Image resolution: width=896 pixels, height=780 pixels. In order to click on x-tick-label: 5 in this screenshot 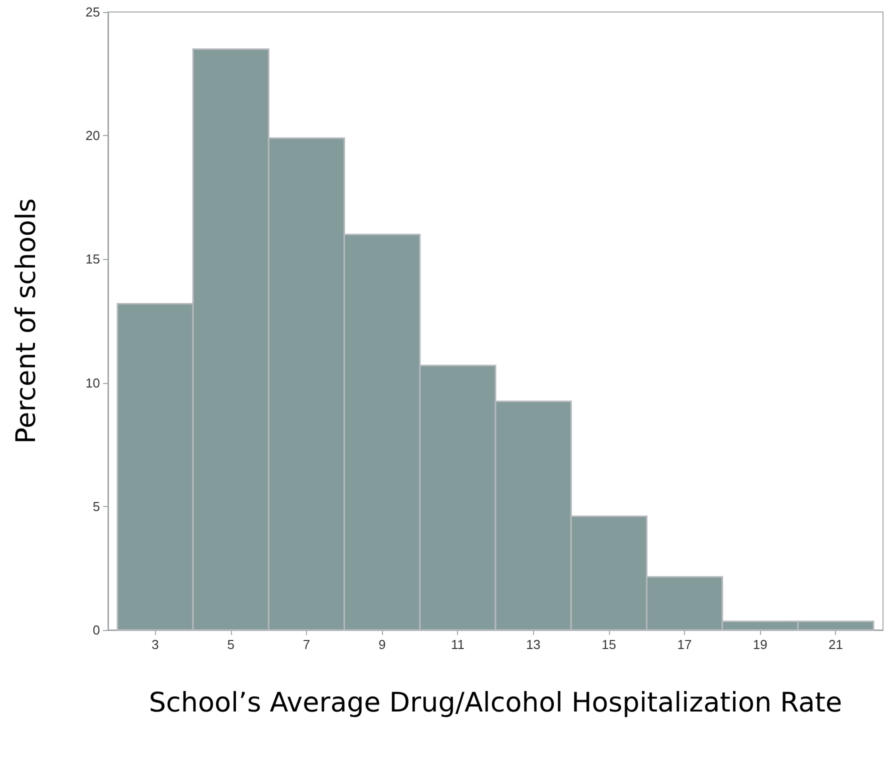, I will do `click(230, 644)`.